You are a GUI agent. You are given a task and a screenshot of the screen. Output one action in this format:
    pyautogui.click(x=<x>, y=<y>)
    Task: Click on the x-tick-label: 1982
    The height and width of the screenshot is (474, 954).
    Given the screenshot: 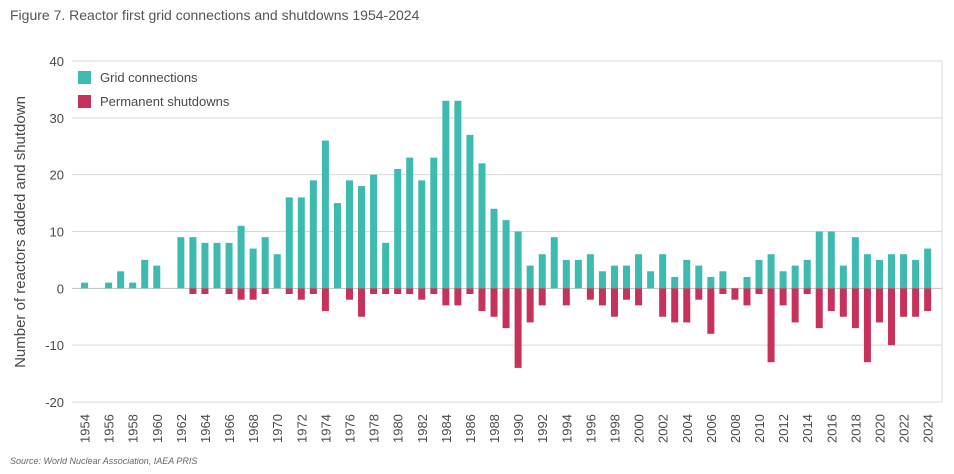 What is the action you would take?
    pyautogui.click(x=422, y=428)
    